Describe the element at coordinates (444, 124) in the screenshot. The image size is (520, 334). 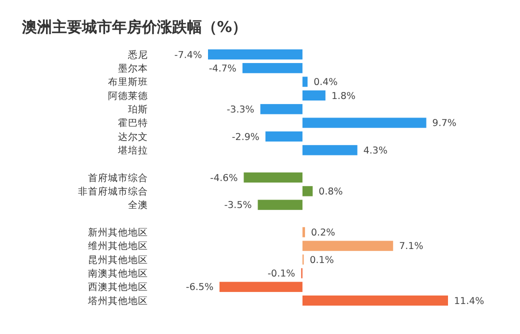
I see `data-label: 9.7%` at that location.